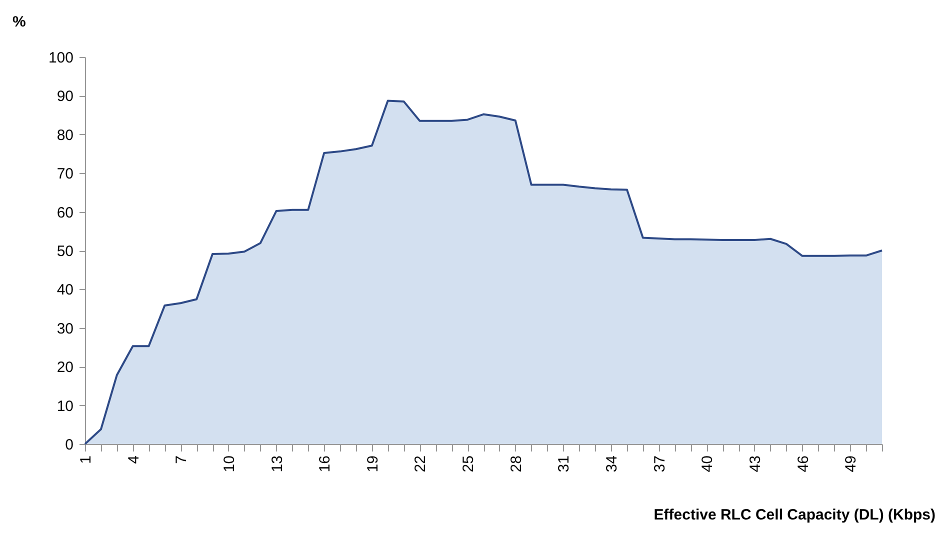 The image size is (938, 554). I want to click on y-axis-title: %, so click(19, 22).